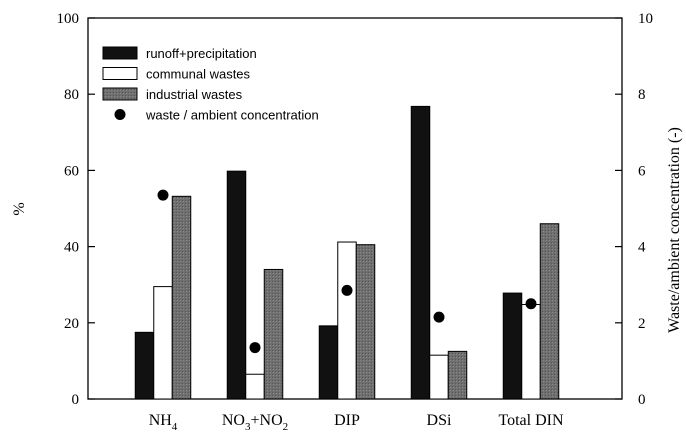 This screenshot has height=433, width=686. Describe the element at coordinates (120, 94) in the screenshot. I see `legend-swatch-gray` at that location.